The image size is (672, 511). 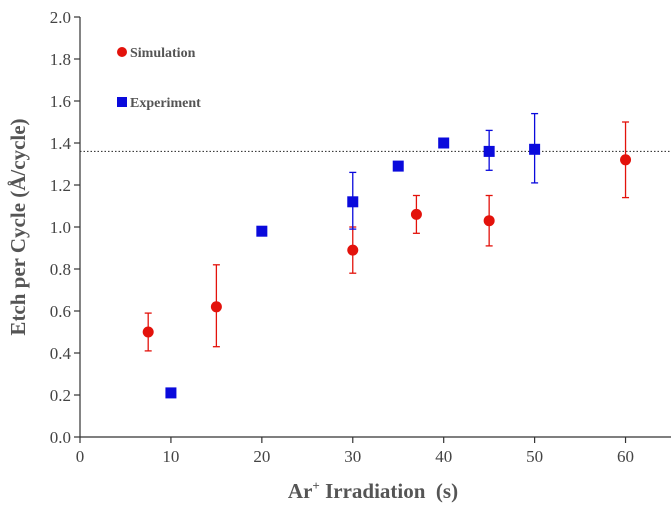 What do you see at coordinates (60, 269) in the screenshot?
I see `y-tick-label: 0.8` at bounding box center [60, 269].